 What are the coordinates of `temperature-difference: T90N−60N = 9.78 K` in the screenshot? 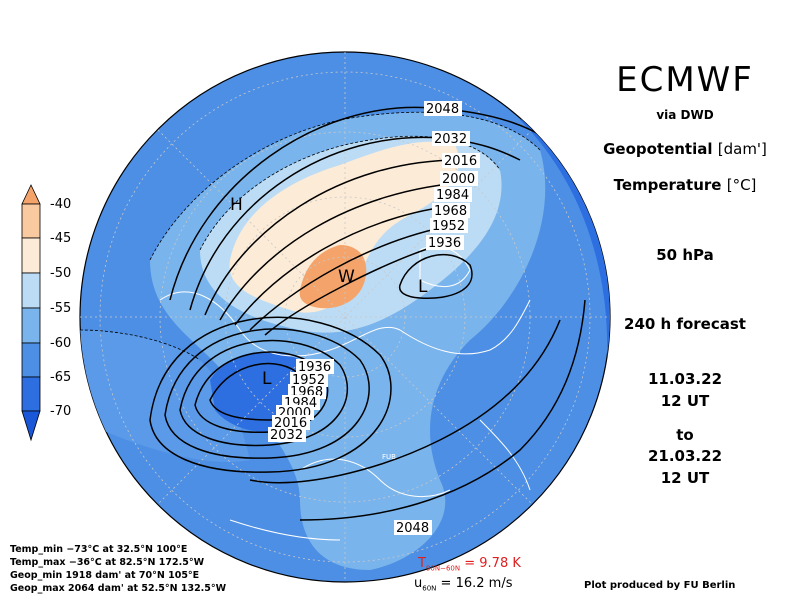 It's located at (469, 564).